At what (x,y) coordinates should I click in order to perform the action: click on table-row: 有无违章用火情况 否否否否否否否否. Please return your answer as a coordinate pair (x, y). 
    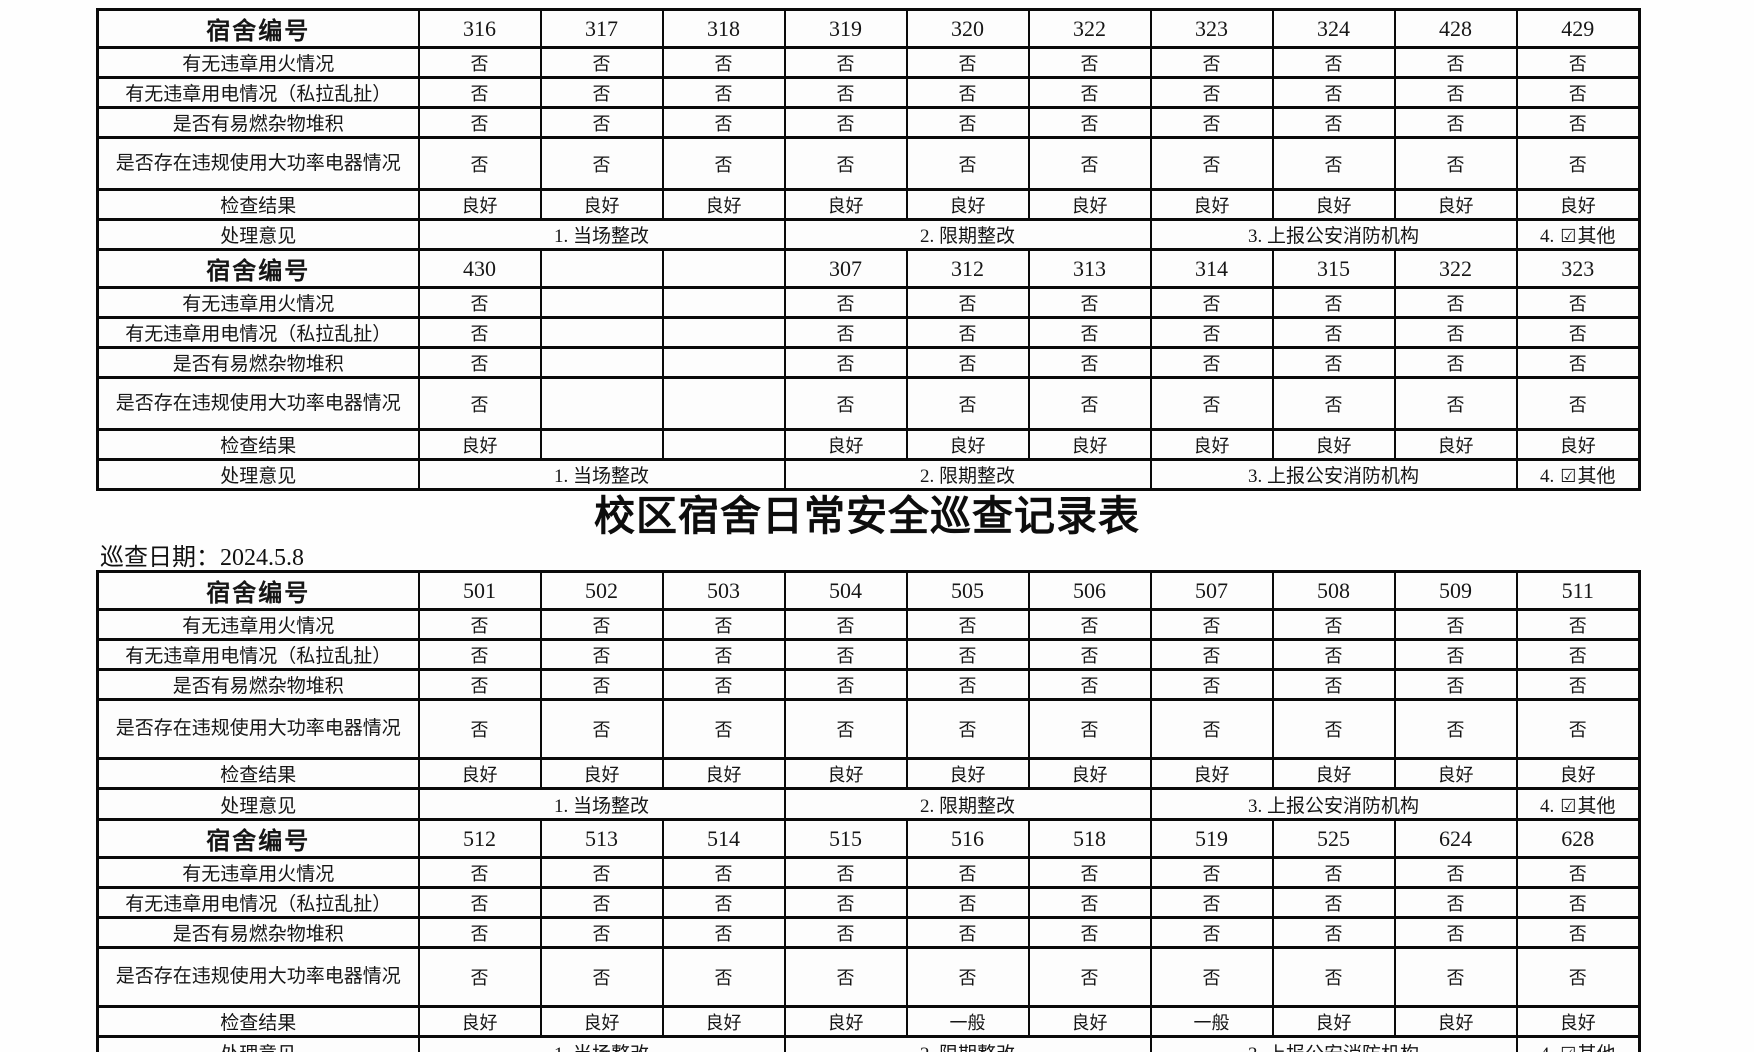
    Looking at the image, I should click on (868, 302).